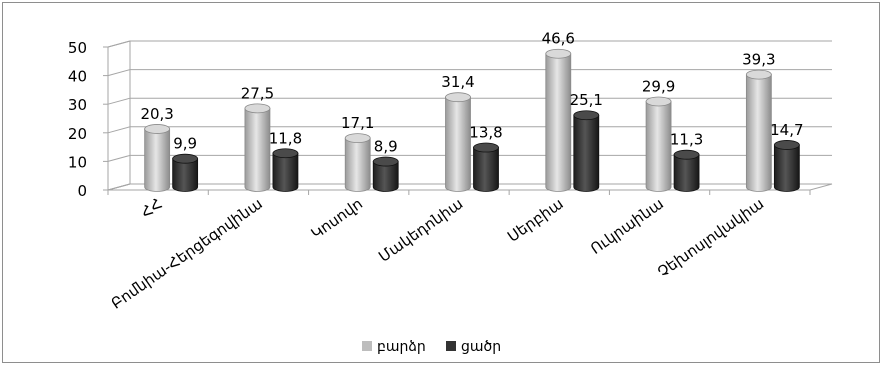 Image resolution: width=882 pixels, height=365 pixels. Describe the element at coordinates (401, 347) in the screenshot. I see `legend-label-high: բարձր` at that location.